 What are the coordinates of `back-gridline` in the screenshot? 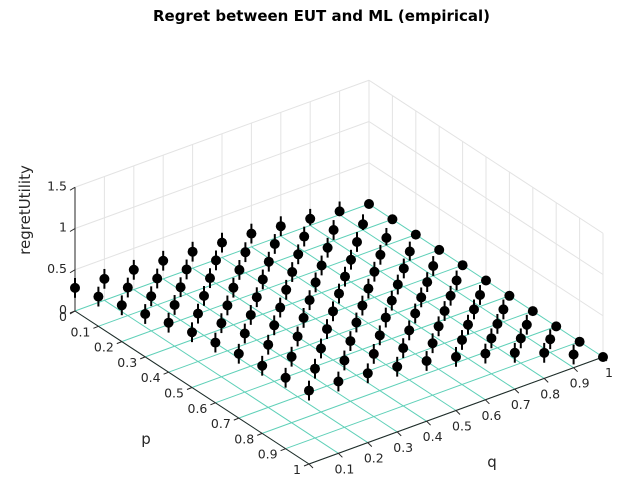 It's located at (222, 133).